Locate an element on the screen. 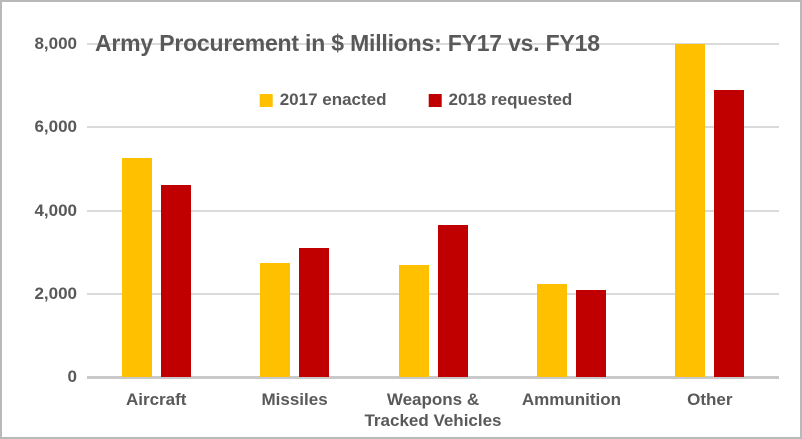 The width and height of the screenshot is (802, 439). bar-2017-ammunition is located at coordinates (551, 330).